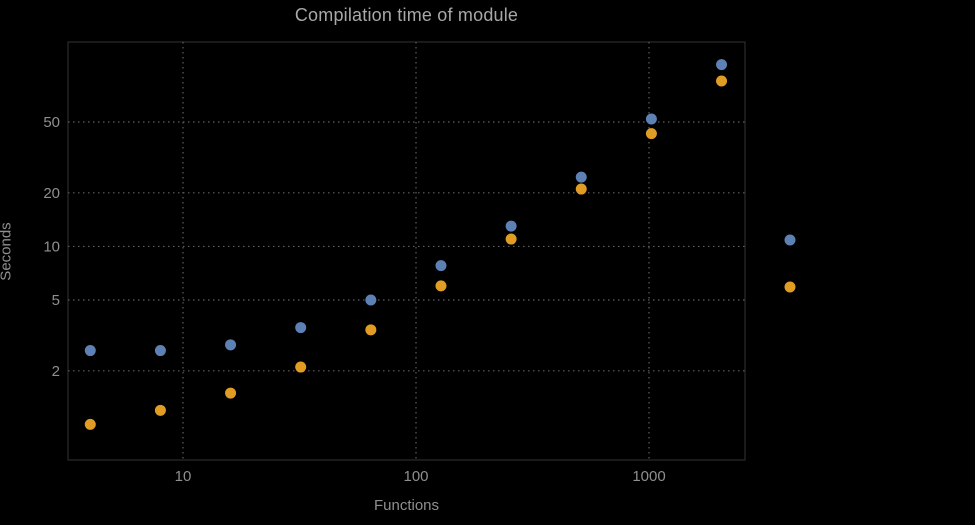 This screenshot has width=975, height=525. I want to click on y-tick-label: 10, so click(51, 246).